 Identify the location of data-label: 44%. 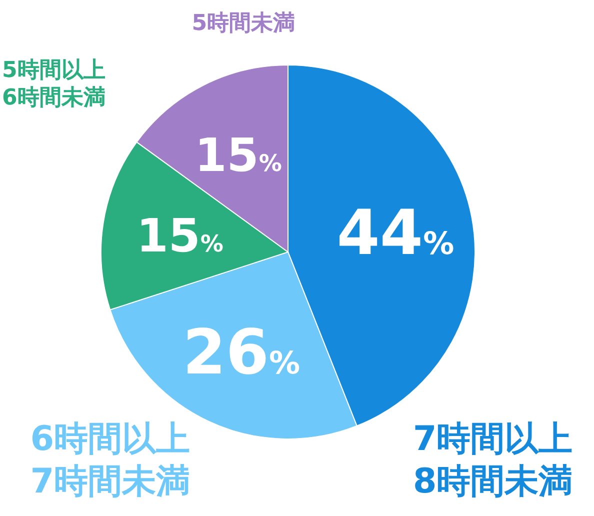
(395, 232).